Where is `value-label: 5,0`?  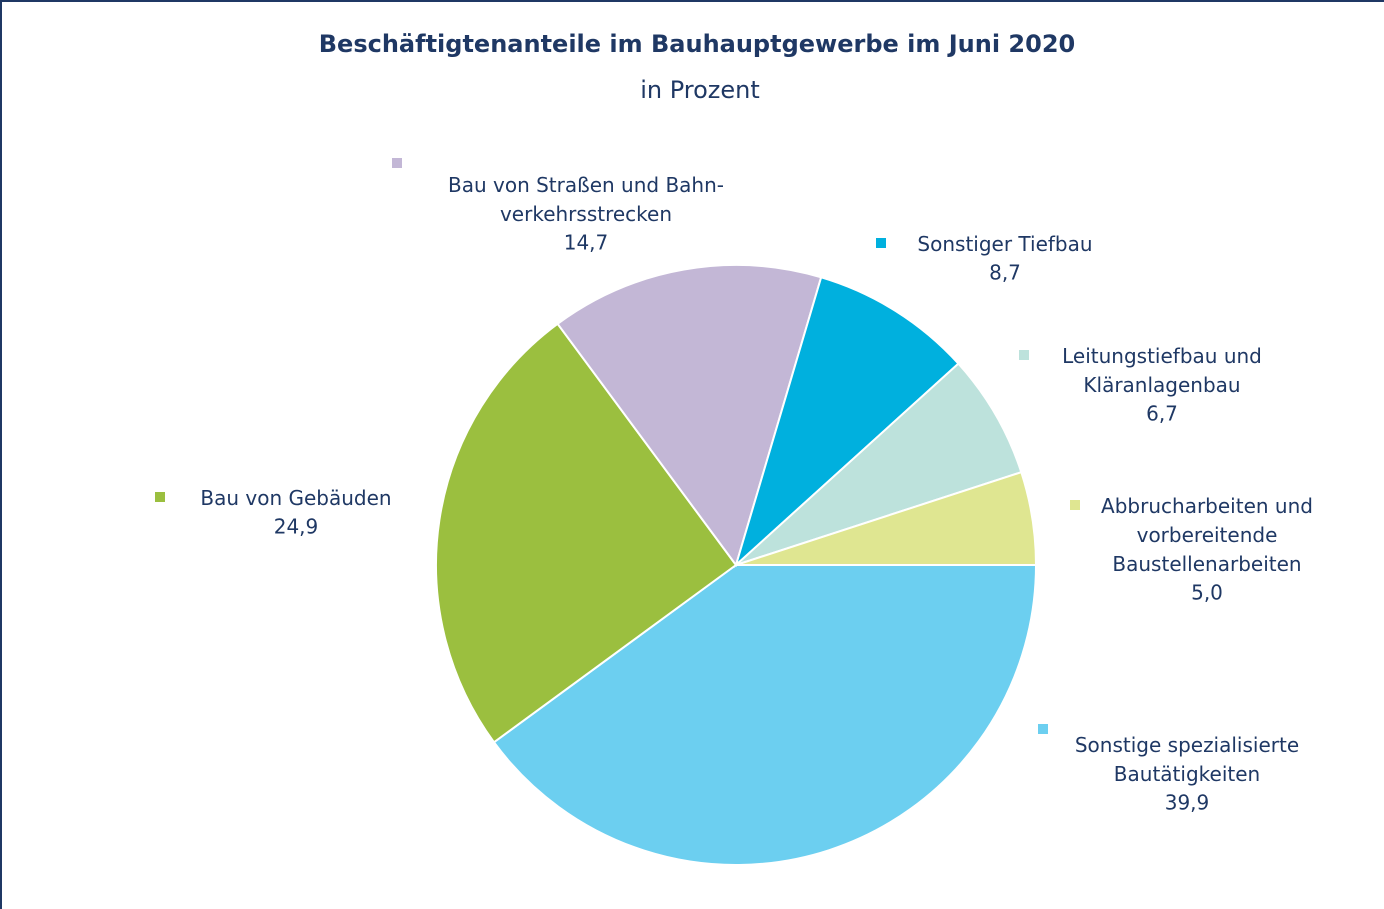 value-label: 5,0 is located at coordinates (1207, 593).